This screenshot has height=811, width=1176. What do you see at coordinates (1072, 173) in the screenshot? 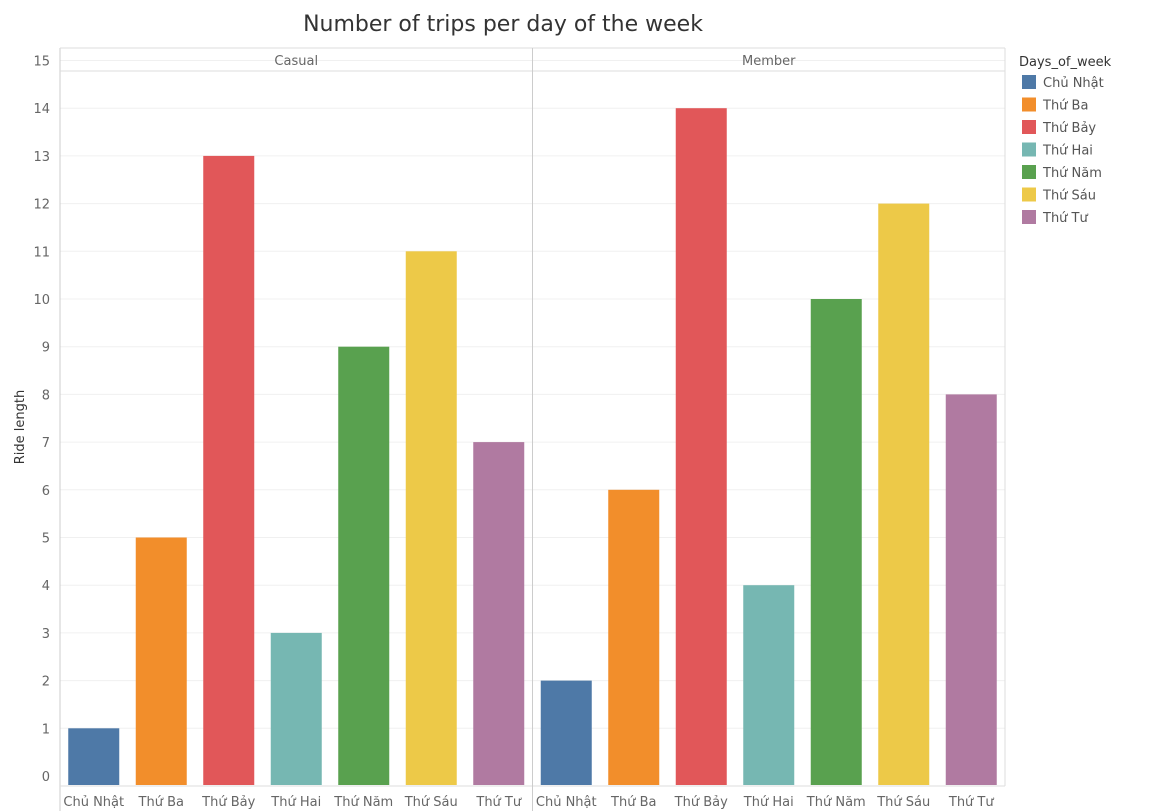
I see `legend-label: Thứ Năm` at bounding box center [1072, 173].